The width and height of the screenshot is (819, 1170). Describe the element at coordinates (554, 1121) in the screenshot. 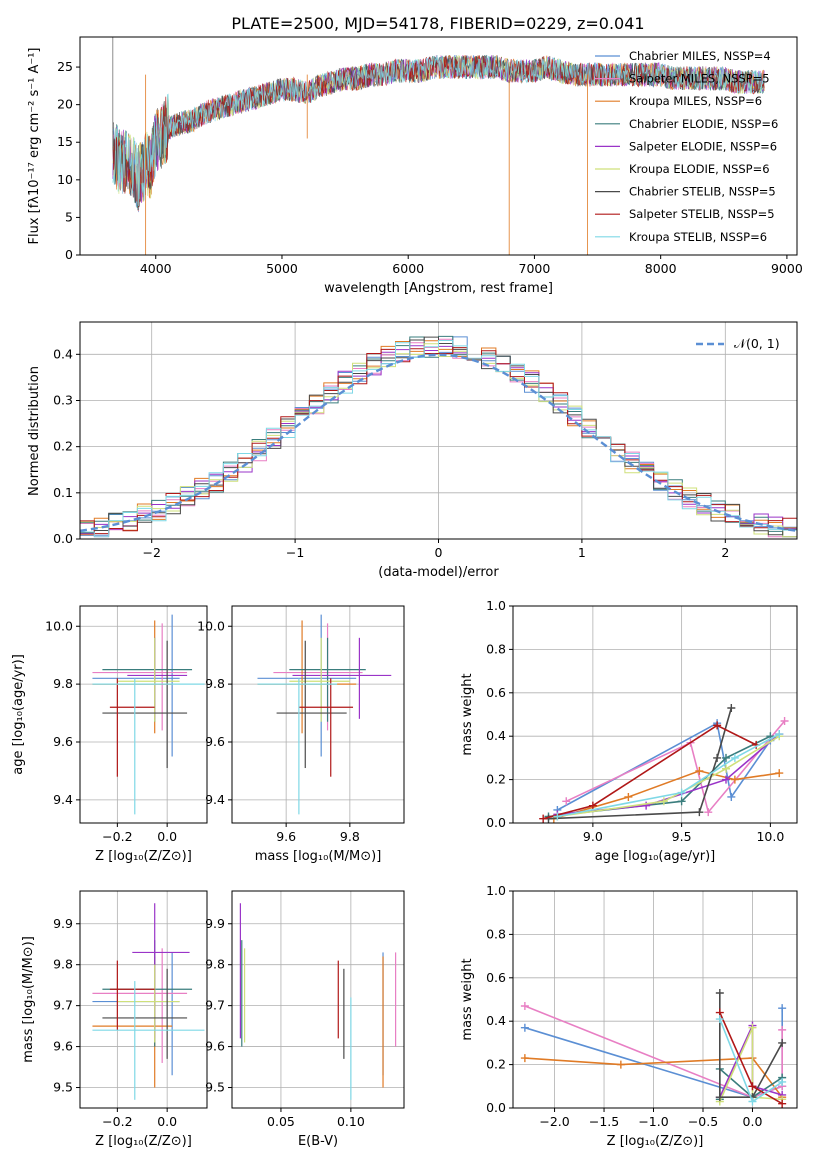

I see `x-tick-label: −2.0` at that location.